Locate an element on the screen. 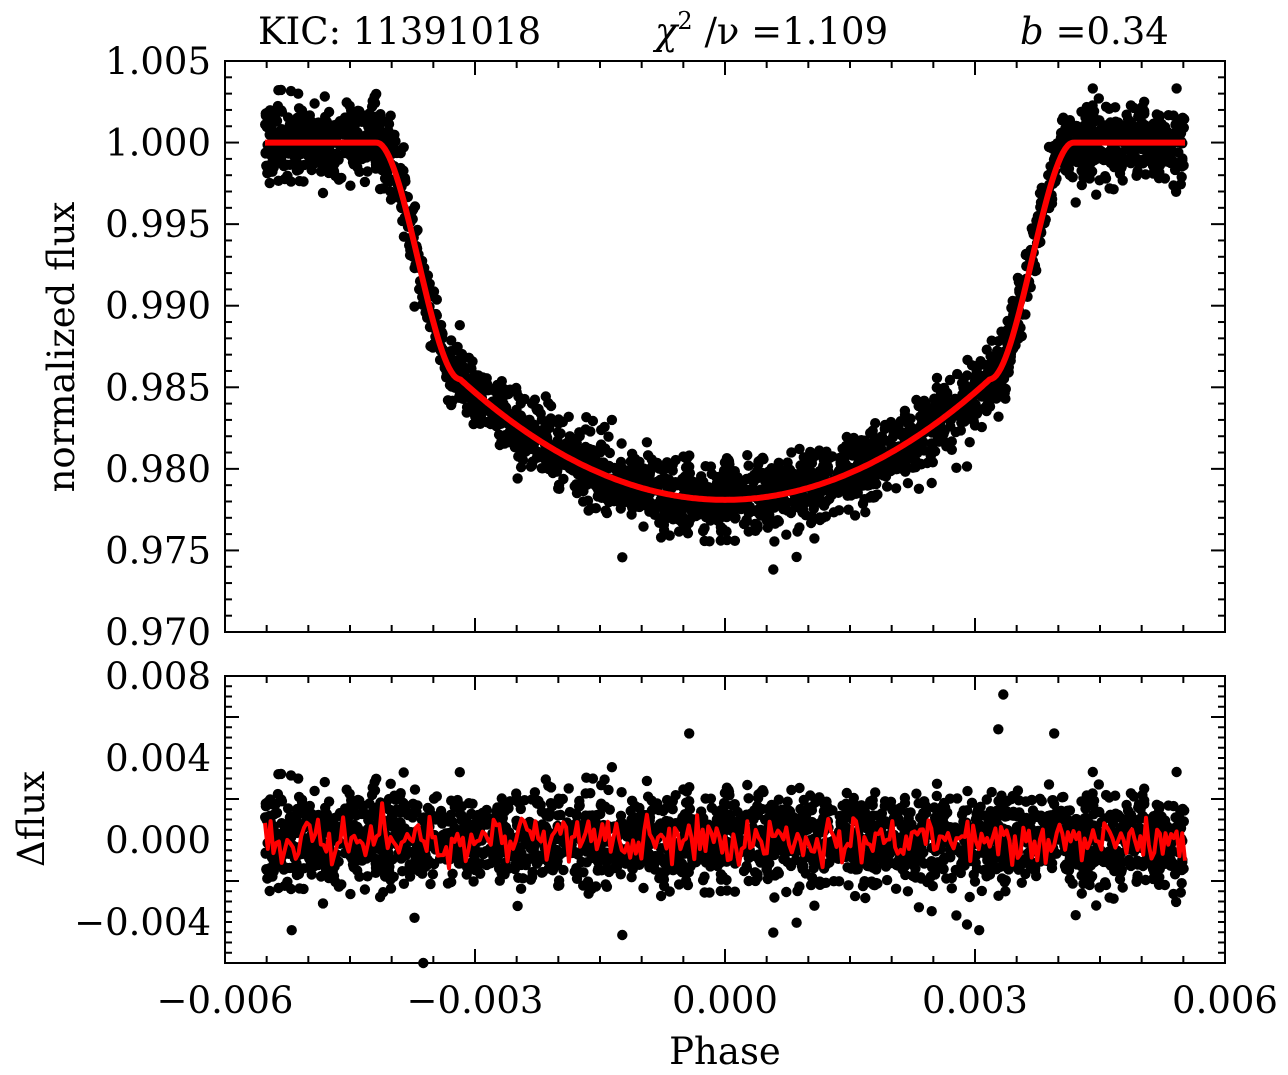 The width and height of the screenshot is (1288, 1075). impact-parameter-label: b =0.34 is located at coordinates (1094, 31).